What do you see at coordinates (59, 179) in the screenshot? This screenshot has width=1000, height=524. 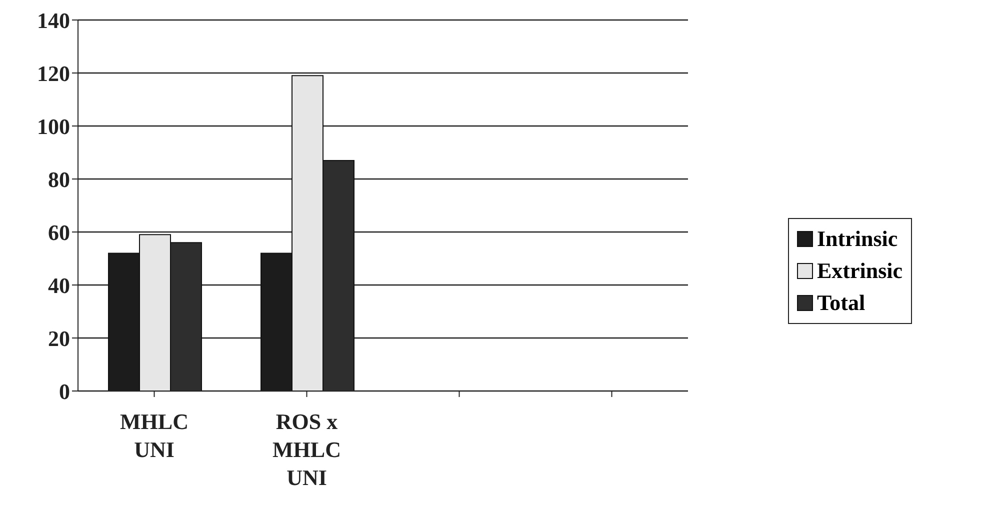 I see `y-tick-label: 80` at bounding box center [59, 179].